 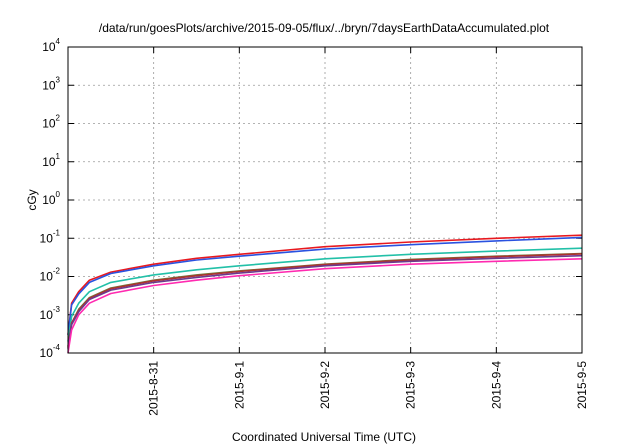 What do you see at coordinates (496, 385) in the screenshot?
I see `x-tick-label: 2015-9-4` at bounding box center [496, 385].